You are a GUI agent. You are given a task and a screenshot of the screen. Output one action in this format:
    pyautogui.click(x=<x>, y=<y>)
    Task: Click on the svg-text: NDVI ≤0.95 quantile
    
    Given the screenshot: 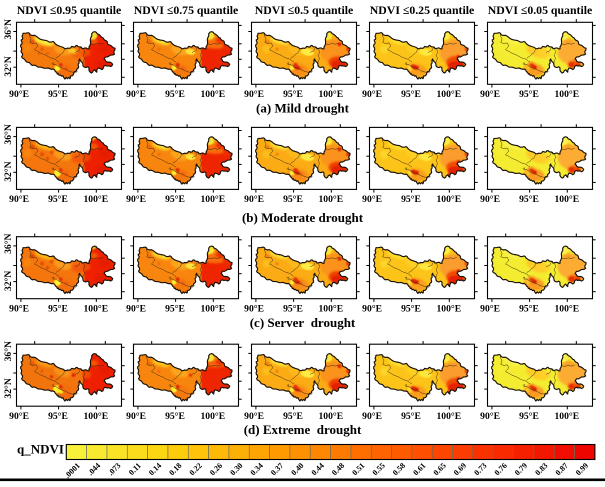 What is the action you would take?
    pyautogui.click(x=69, y=10)
    